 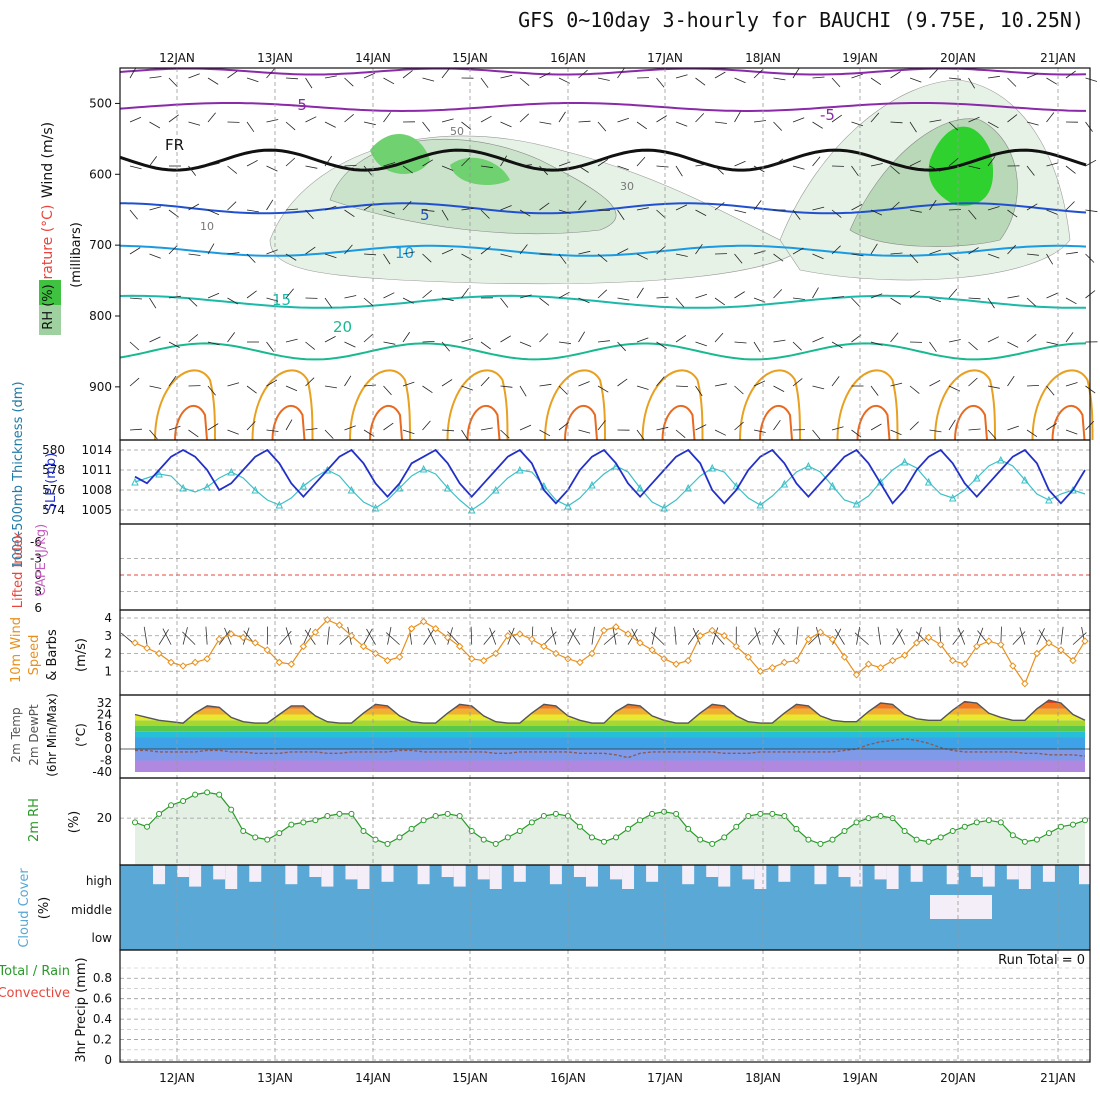 What do you see at coordinates (342, 327) in the screenshot?
I see `isotherm-label: 20` at bounding box center [342, 327].